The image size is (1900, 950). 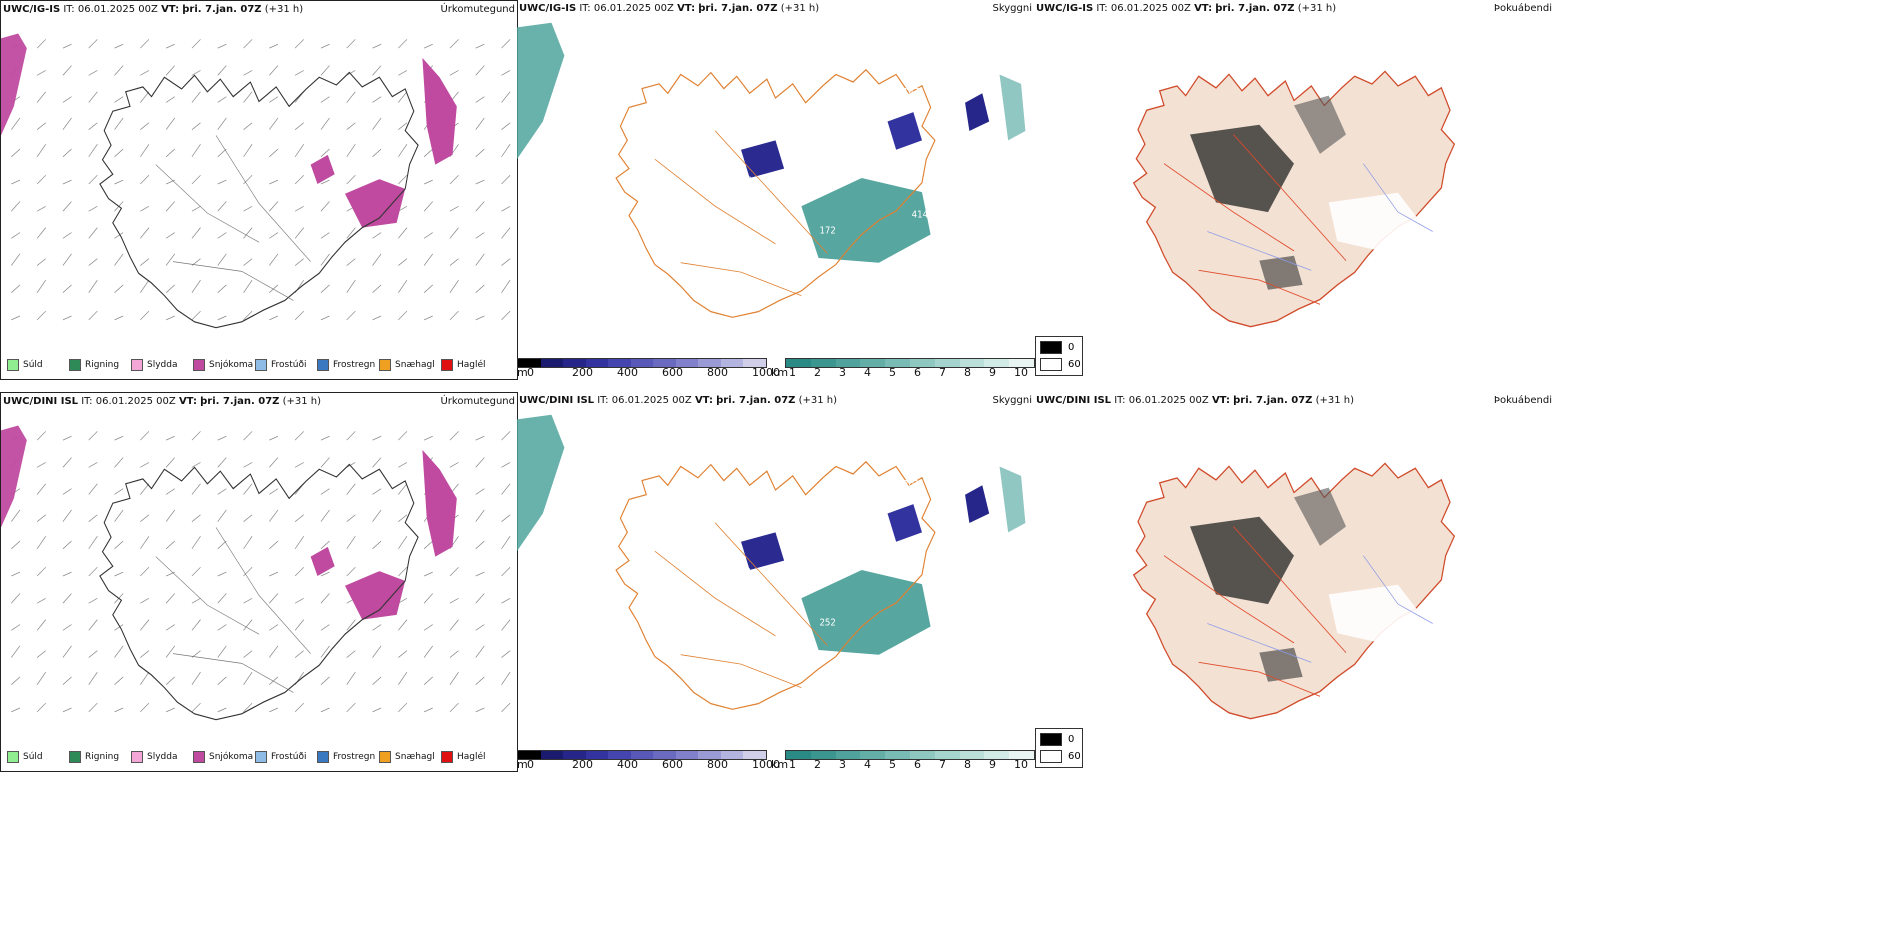 What do you see at coordinates (749, 507) in the screenshot?
I see `ceiling-value-label: 60` at bounding box center [749, 507].